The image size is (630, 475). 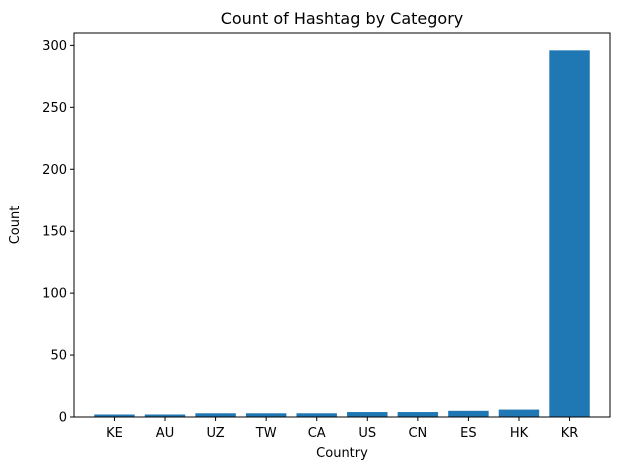 I want to click on x-axis: KE AU UZ TW CA US CN ES HK KR, so click(x=342, y=429).